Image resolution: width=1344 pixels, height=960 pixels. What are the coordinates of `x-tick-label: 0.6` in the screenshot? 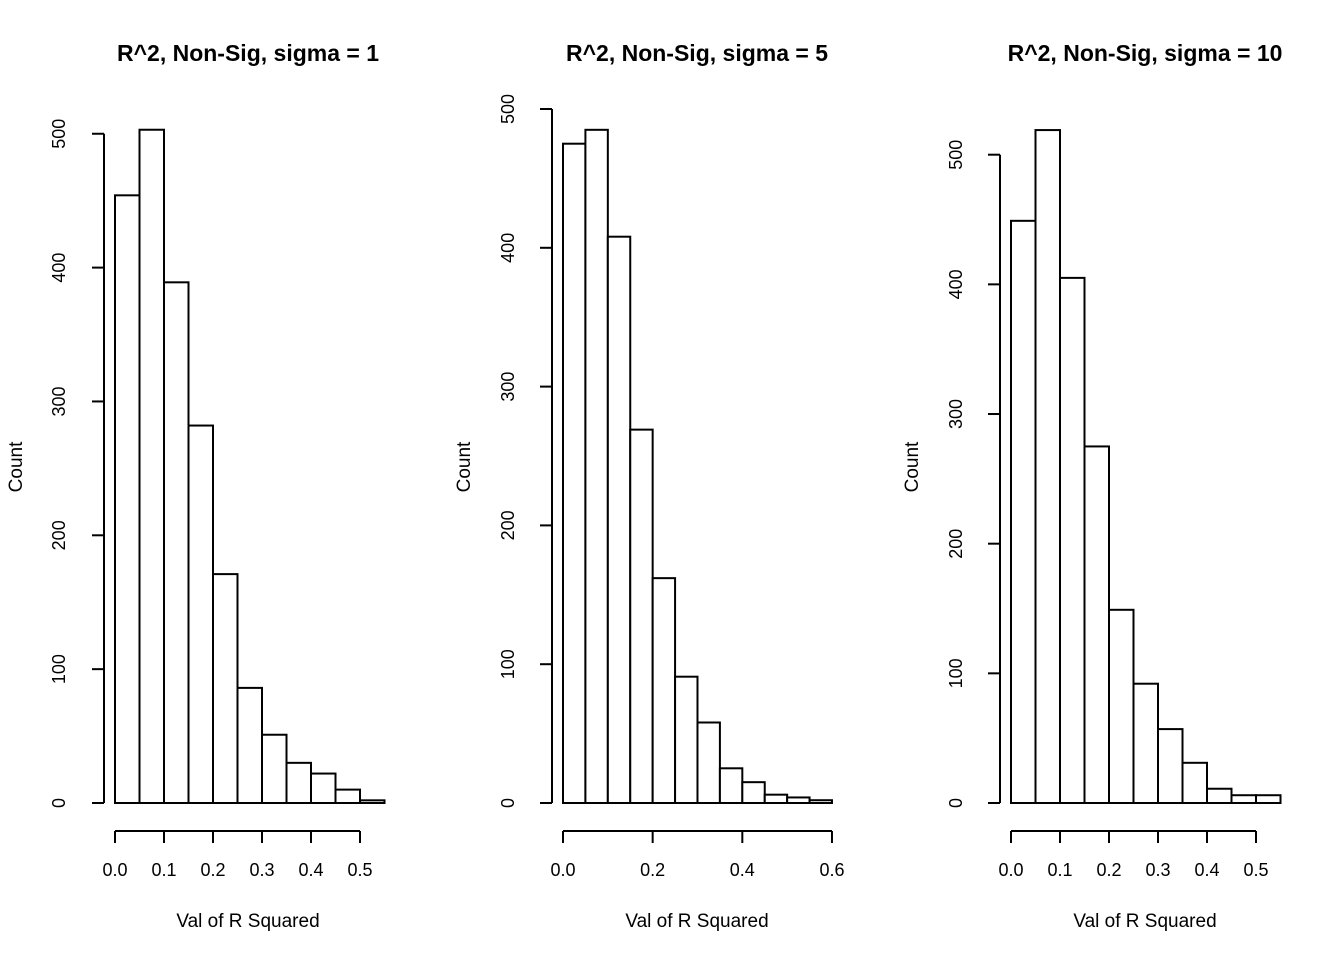 It's located at (831, 870).